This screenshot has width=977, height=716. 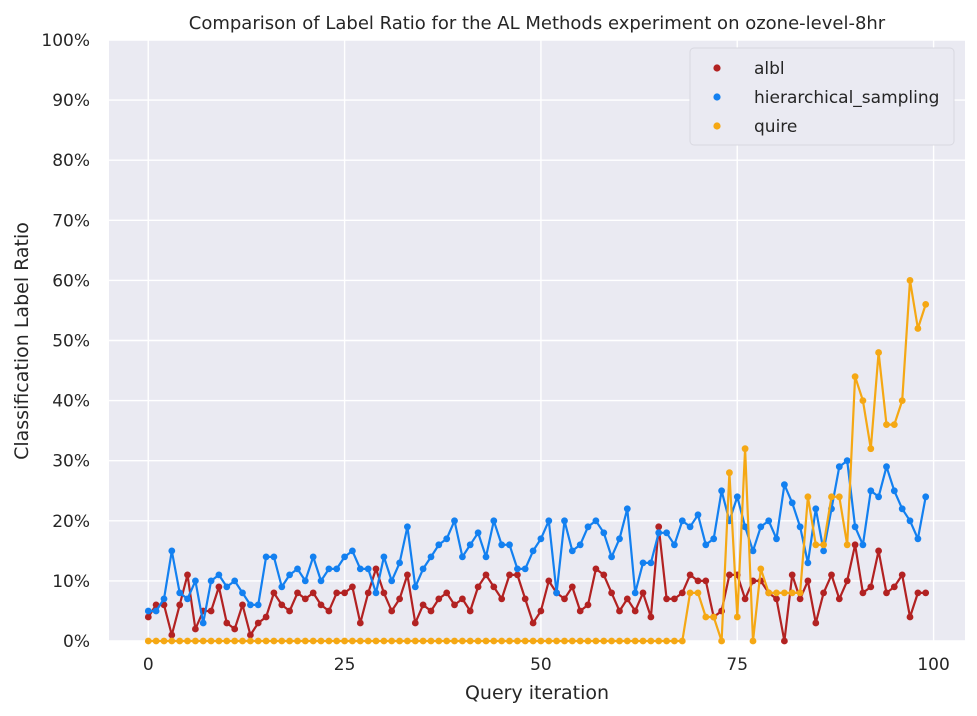 What do you see at coordinates (71, 221) in the screenshot?
I see `y-tick-label: 70%` at bounding box center [71, 221].